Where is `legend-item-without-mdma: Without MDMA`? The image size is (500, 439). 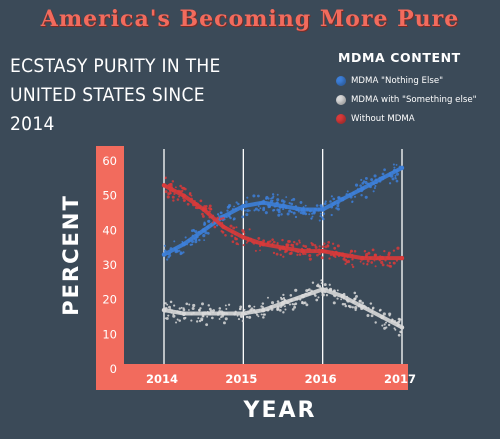 legend-item-without-mdma: Without MDMA is located at coordinates (406, 118).